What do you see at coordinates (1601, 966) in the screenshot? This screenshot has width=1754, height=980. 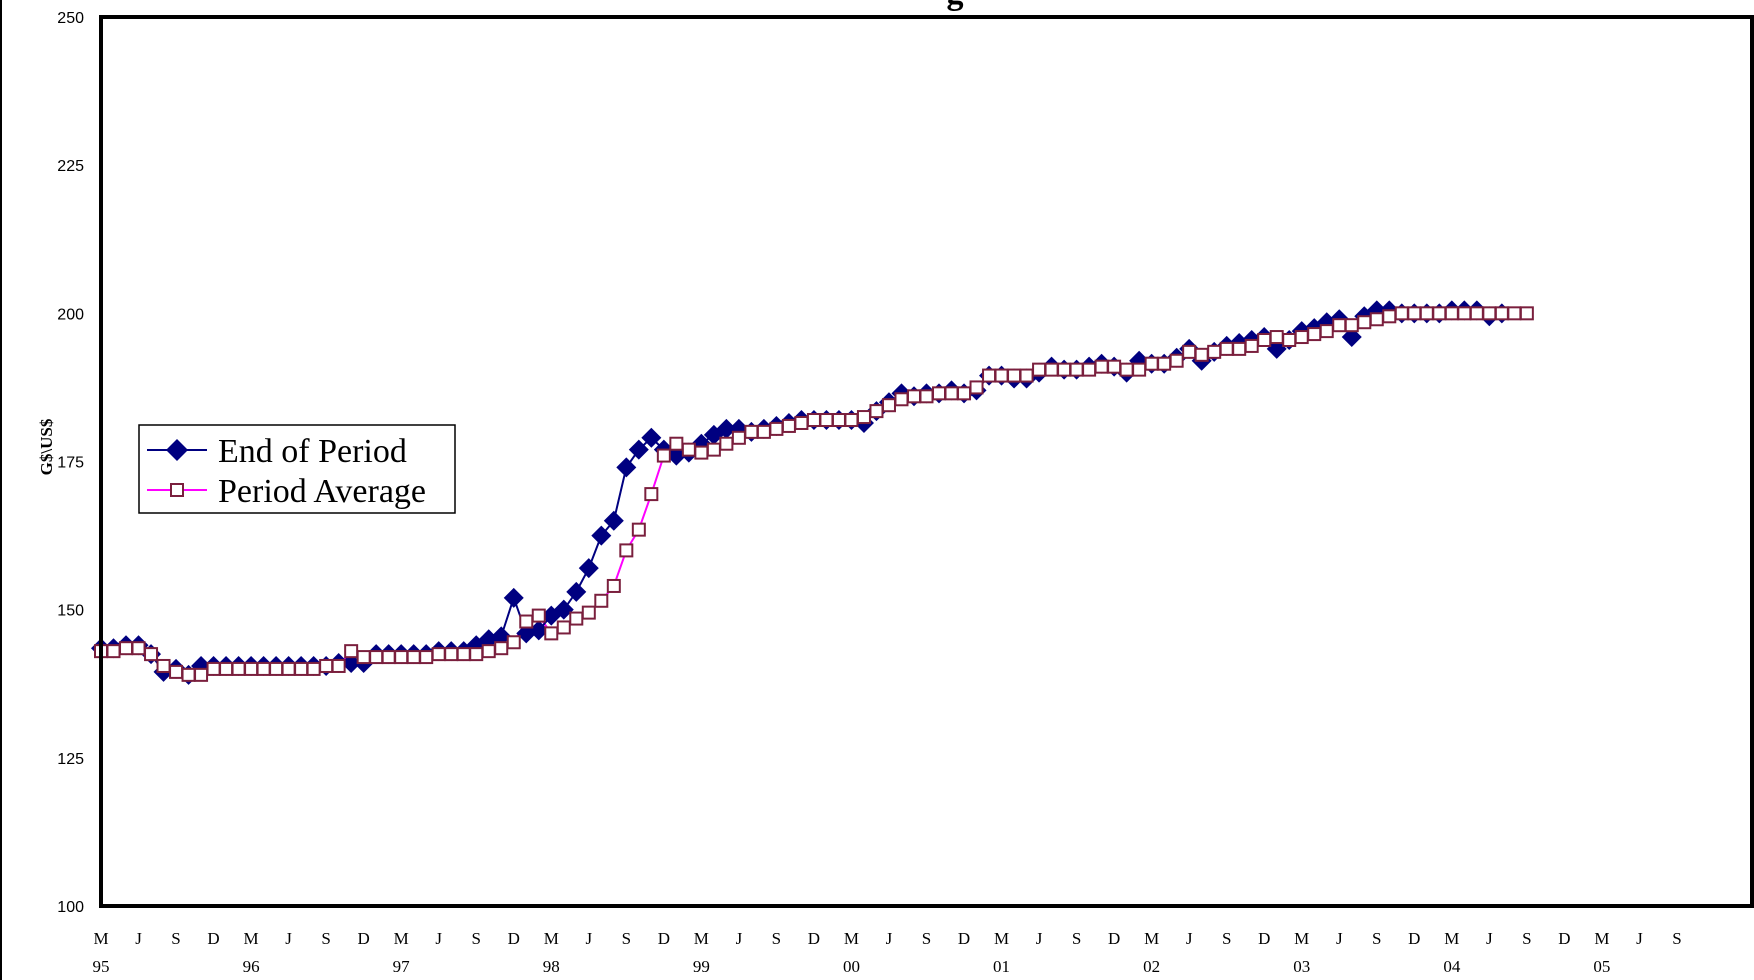 I see `x-tick-year-label: 05` at bounding box center [1601, 966].